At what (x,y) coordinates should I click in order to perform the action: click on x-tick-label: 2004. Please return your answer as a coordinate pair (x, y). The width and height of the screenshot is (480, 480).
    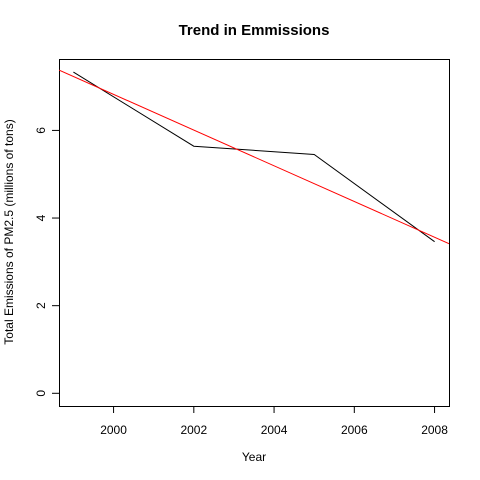
    Looking at the image, I should click on (274, 430).